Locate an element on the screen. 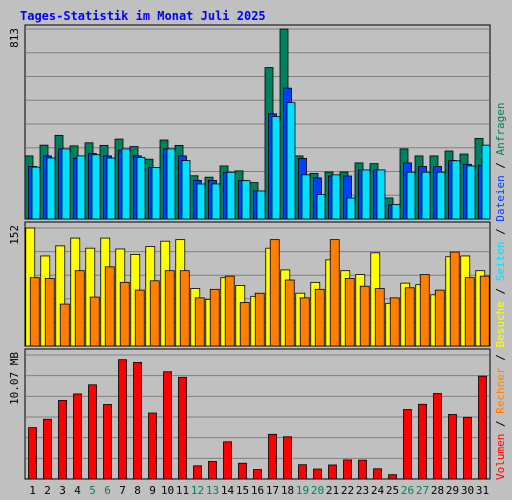  x-tick-label-day-18: 18 is located at coordinates (287, 490).